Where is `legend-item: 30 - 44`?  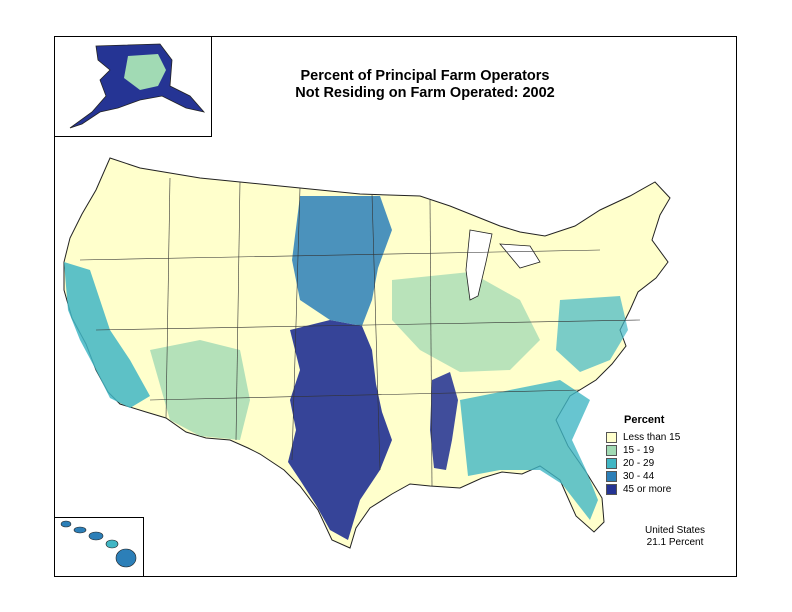
legend-item: 30 - 44 is located at coordinates (661, 476).